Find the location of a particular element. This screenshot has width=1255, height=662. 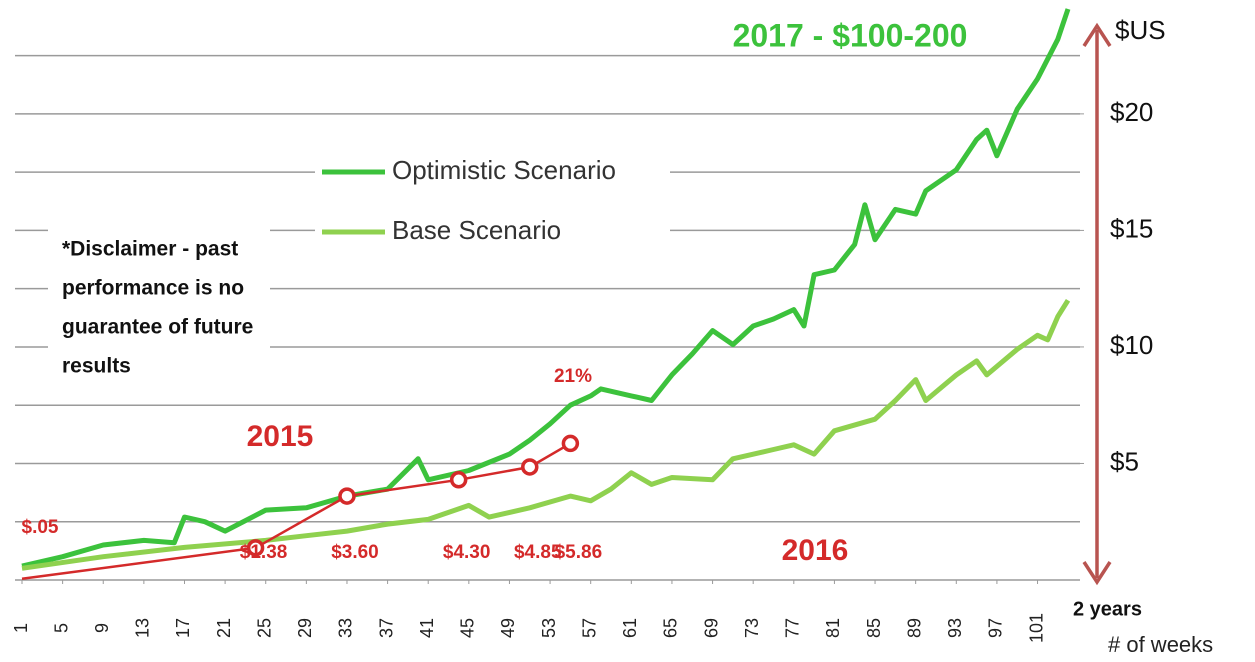

x-tick-label: 5 is located at coordinates (61, 628).